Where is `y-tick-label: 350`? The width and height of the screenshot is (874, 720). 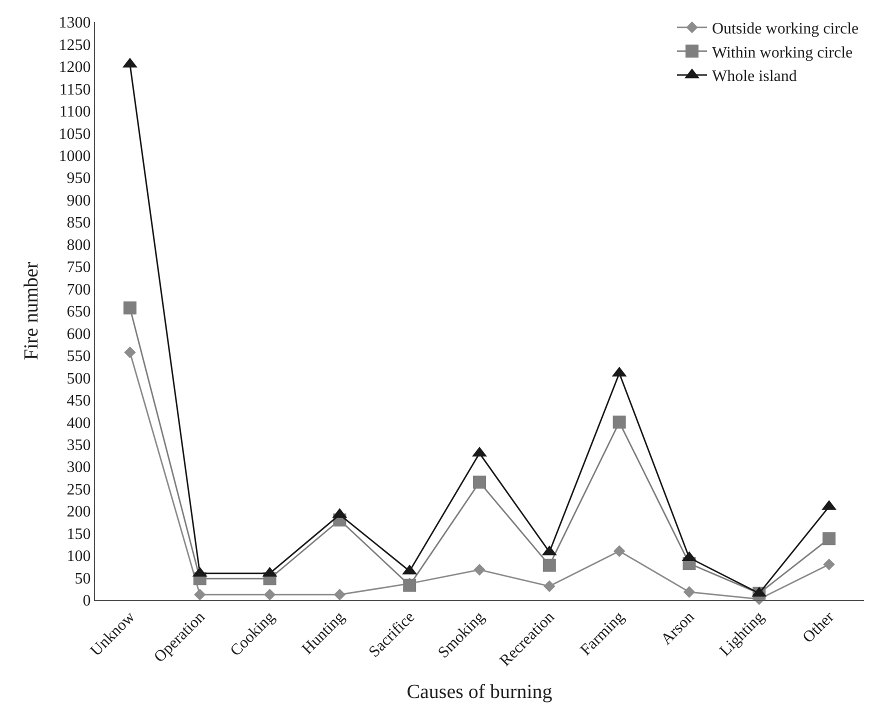
y-tick-label: 350 is located at coordinates (78, 445).